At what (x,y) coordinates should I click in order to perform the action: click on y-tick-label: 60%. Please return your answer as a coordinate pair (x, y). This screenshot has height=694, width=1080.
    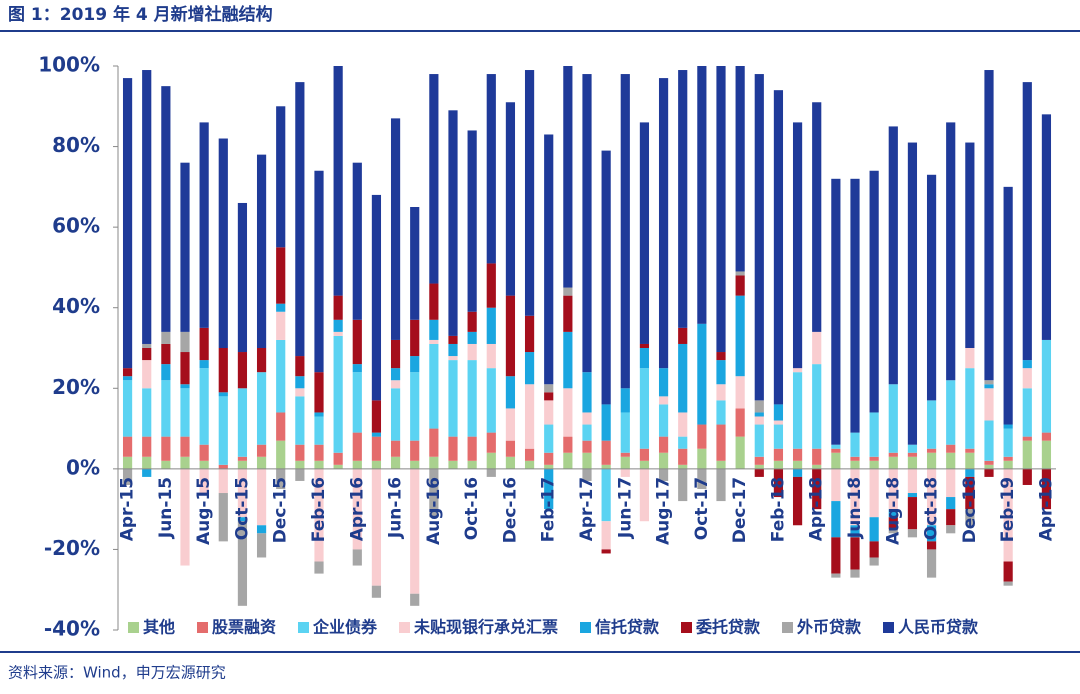
    Looking at the image, I should click on (76, 226).